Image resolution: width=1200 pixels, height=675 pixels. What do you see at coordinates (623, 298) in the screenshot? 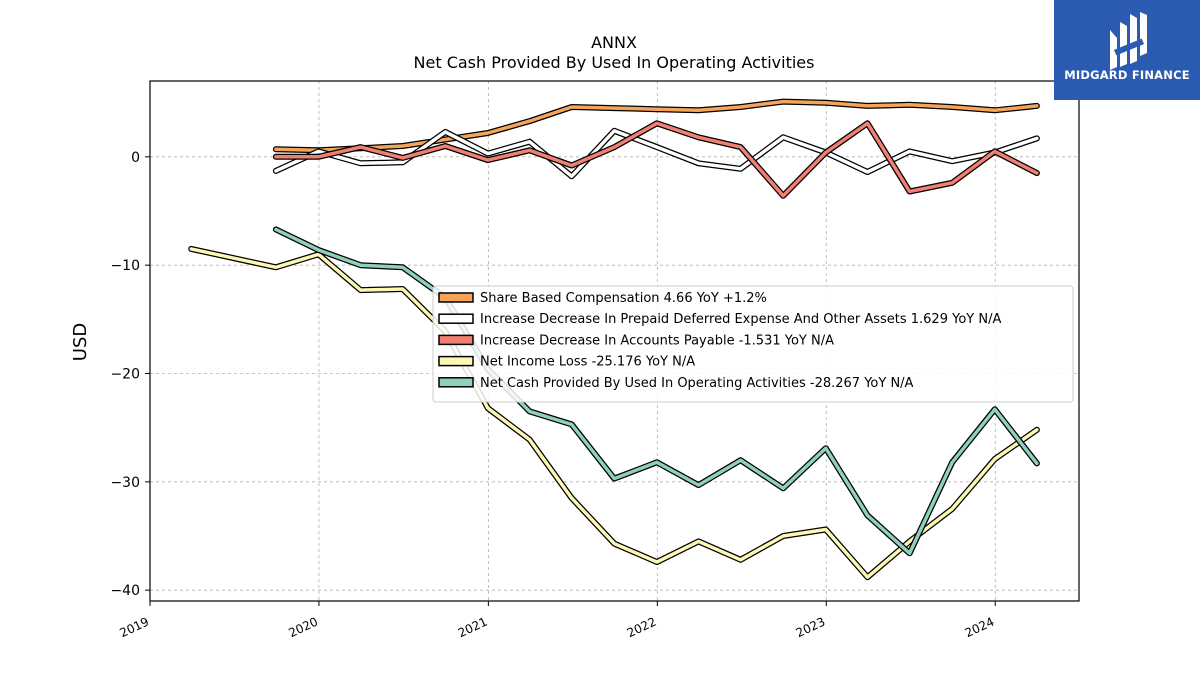
I see `legend-label: Share Based Compensation 4.66 YoY +1.2%` at bounding box center [623, 298].